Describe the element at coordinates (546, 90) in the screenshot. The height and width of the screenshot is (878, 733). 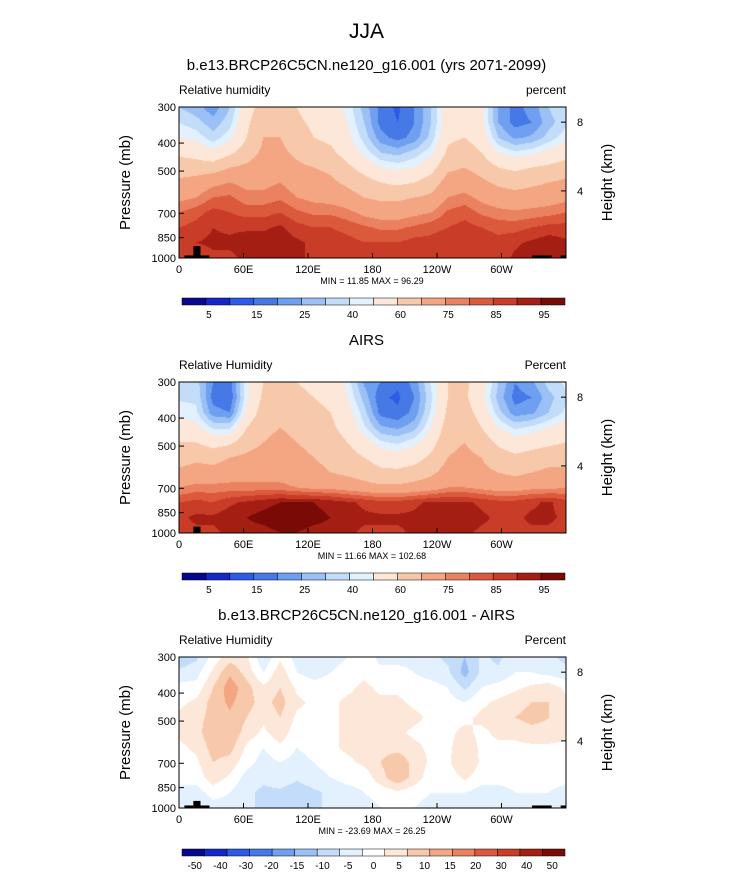
I see `units-label: percent` at that location.